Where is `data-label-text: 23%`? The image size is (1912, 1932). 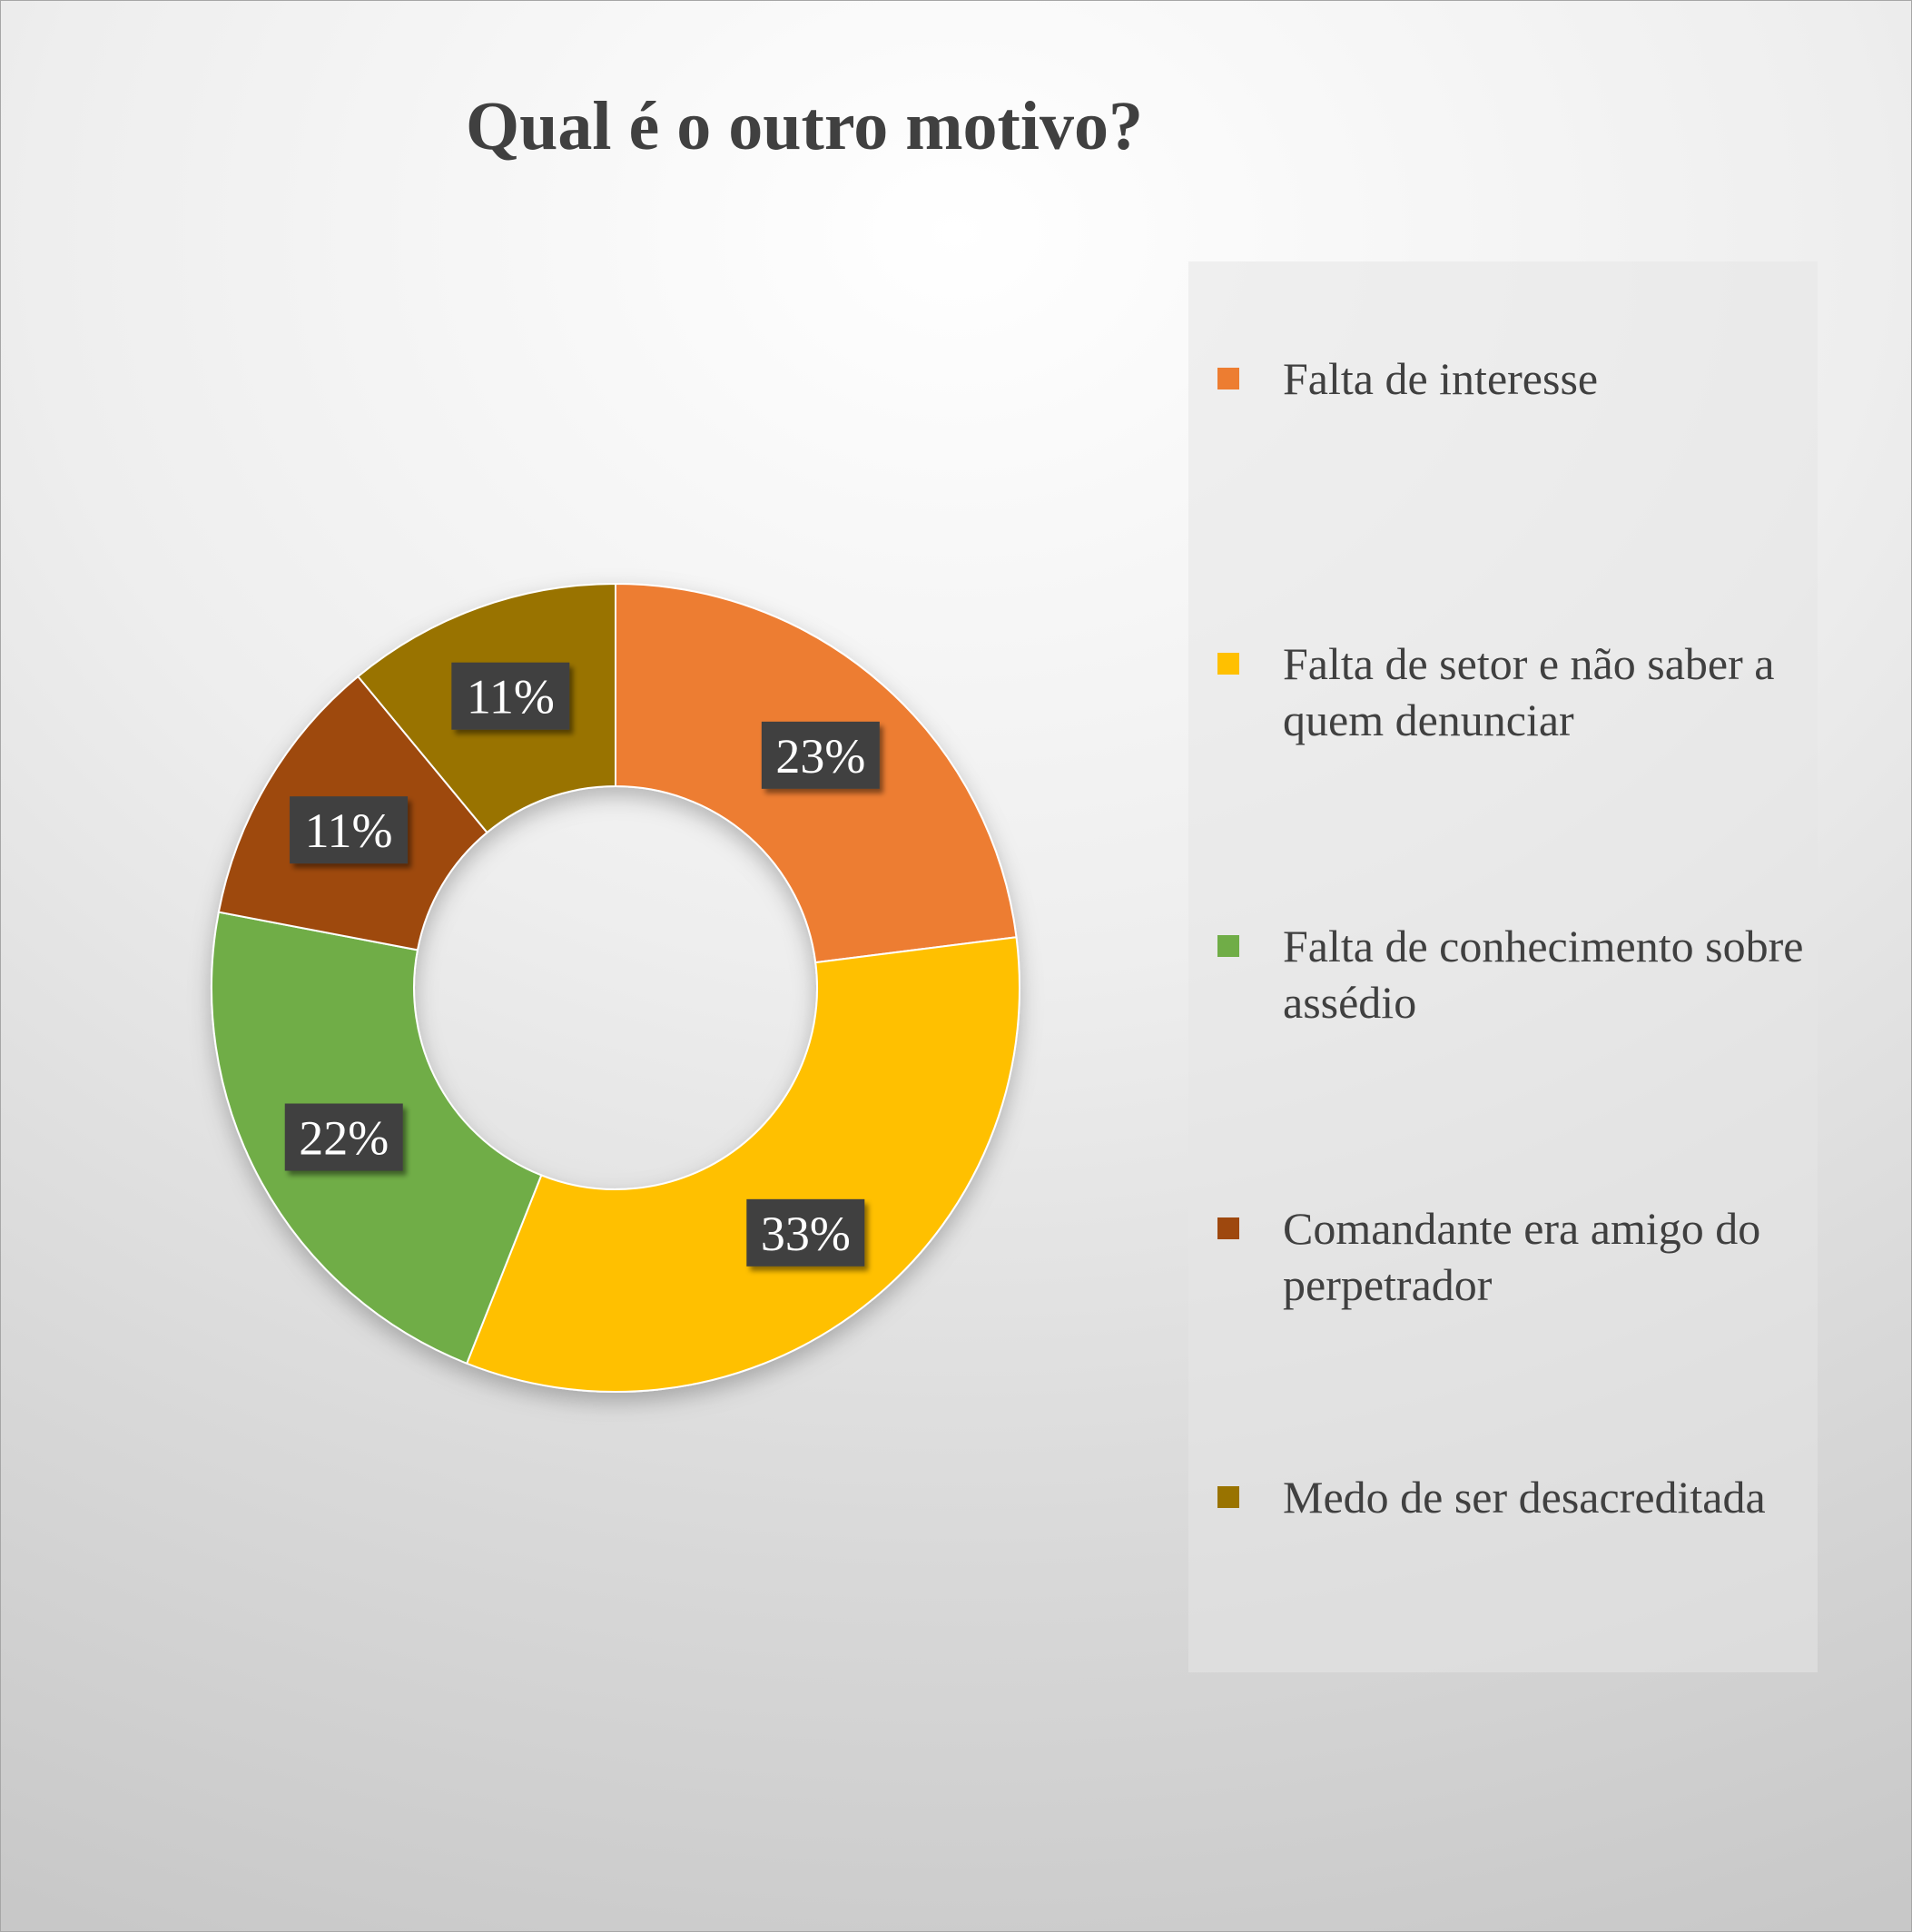
data-label-text: 23% is located at coordinates (820, 757).